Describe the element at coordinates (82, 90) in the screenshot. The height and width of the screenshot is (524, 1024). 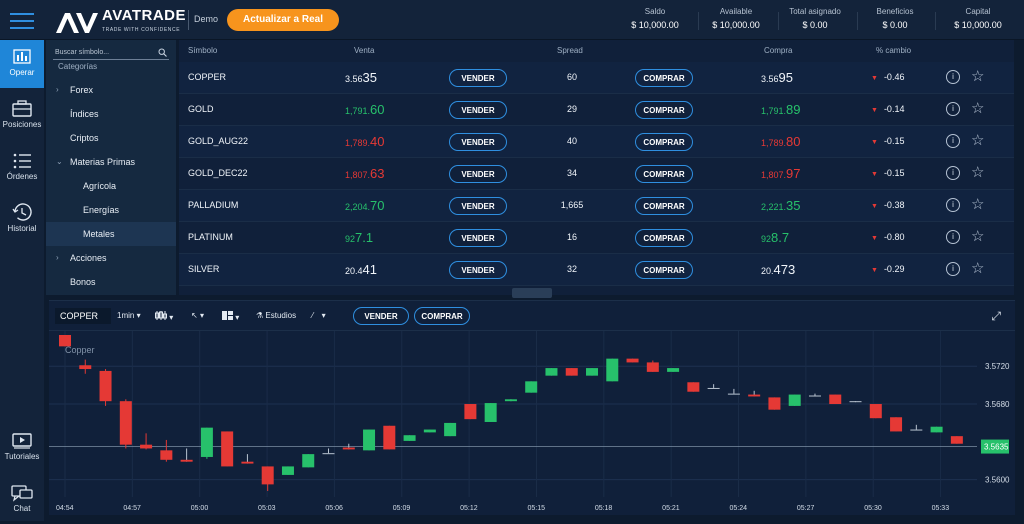
I see `category-label: Forex` at that location.